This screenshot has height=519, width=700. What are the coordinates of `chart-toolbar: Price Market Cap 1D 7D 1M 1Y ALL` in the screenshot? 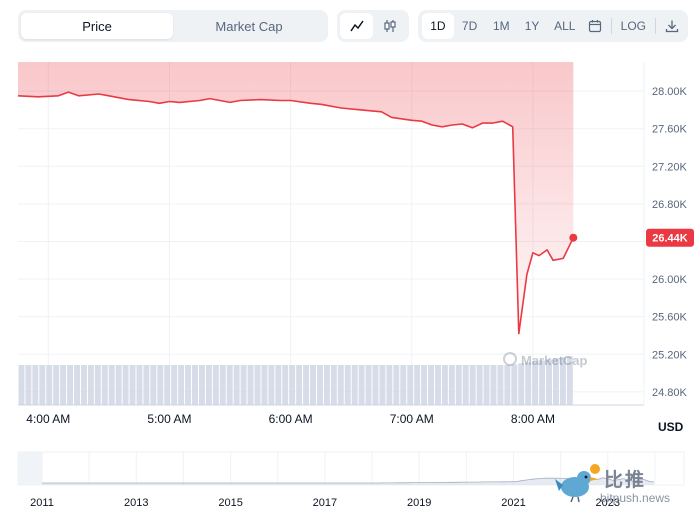 It's located at (353, 26).